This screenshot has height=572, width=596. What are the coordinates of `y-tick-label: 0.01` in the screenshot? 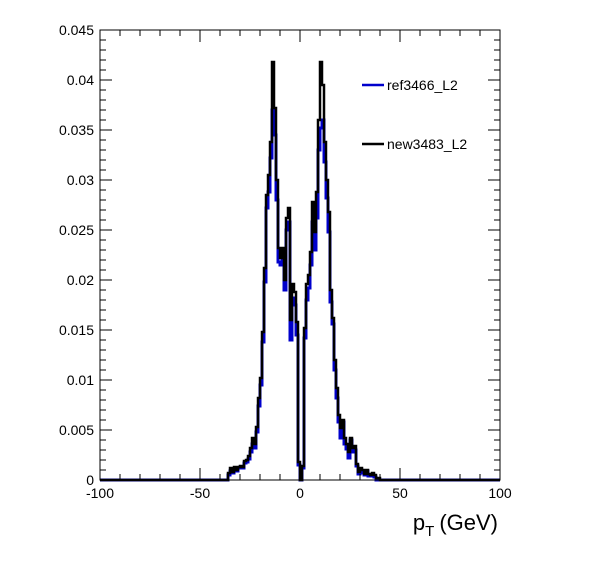 It's located at (80, 380).